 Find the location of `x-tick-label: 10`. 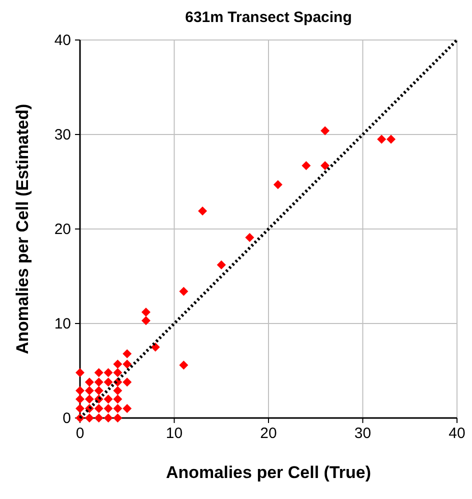

x-tick-label: 10 is located at coordinates (174, 433).